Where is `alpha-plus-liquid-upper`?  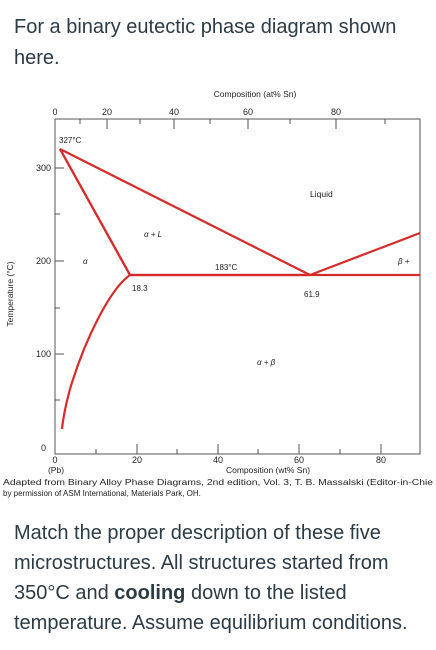 alpha-plus-liquid-upper is located at coordinates (185, 212).